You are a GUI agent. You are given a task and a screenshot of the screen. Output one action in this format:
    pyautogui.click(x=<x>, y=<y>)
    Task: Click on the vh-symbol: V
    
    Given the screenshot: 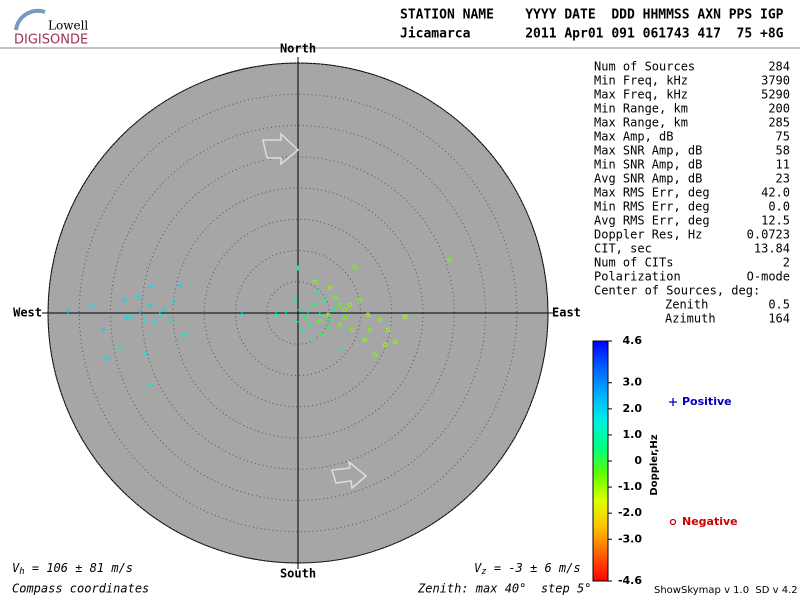 What is the action you would take?
    pyautogui.click(x=16, y=568)
    